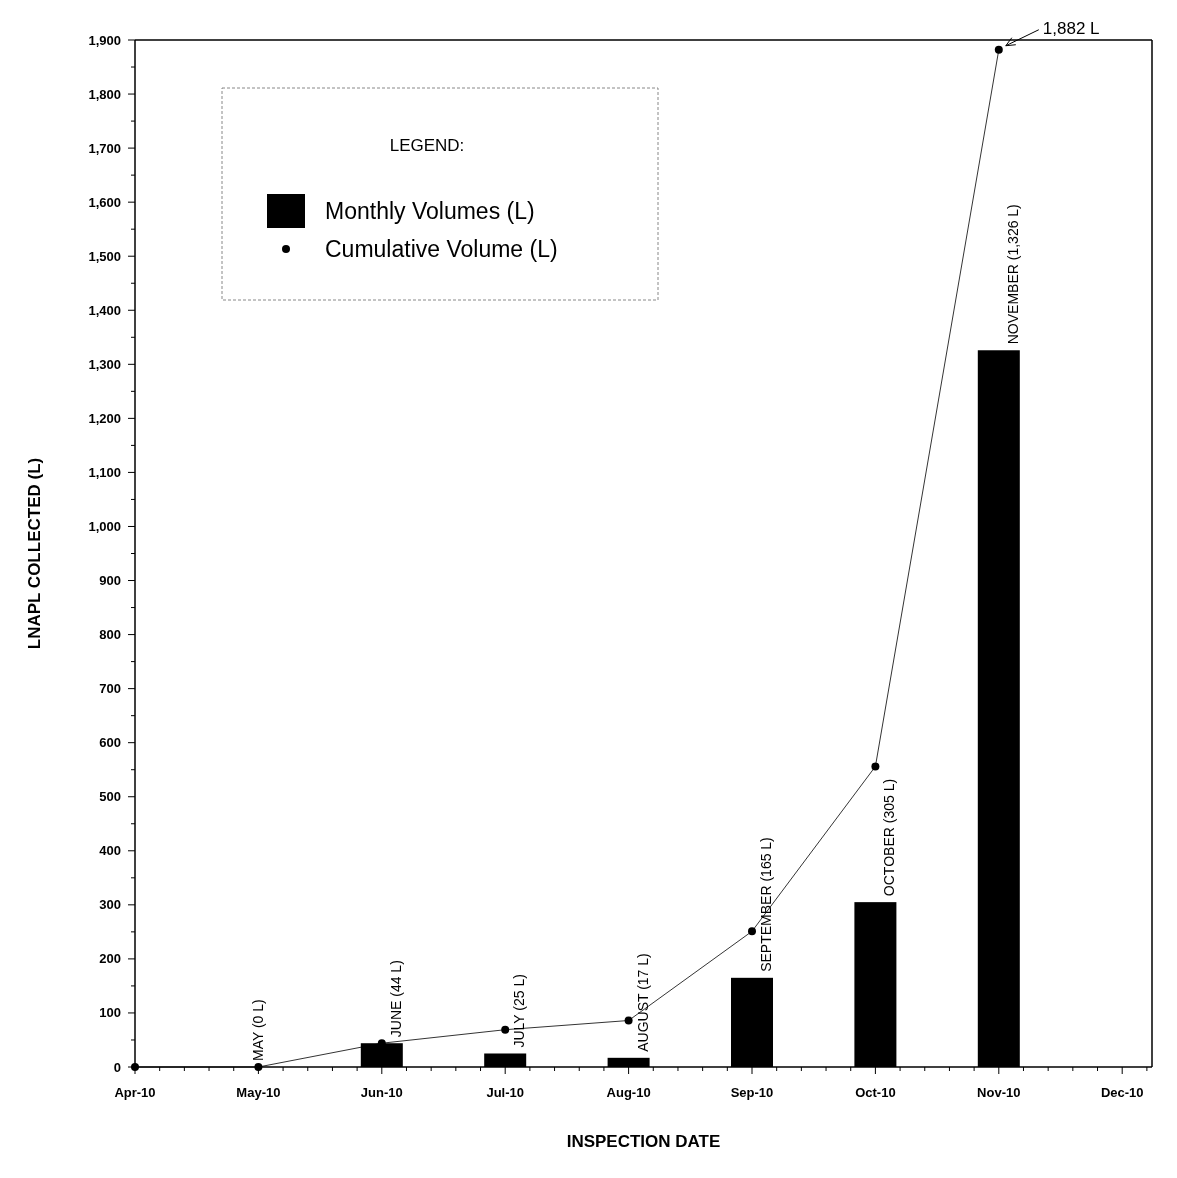 The height and width of the screenshot is (1178, 1177). What do you see at coordinates (104, 364) in the screenshot?
I see `y-tick-label: 1,300` at bounding box center [104, 364].